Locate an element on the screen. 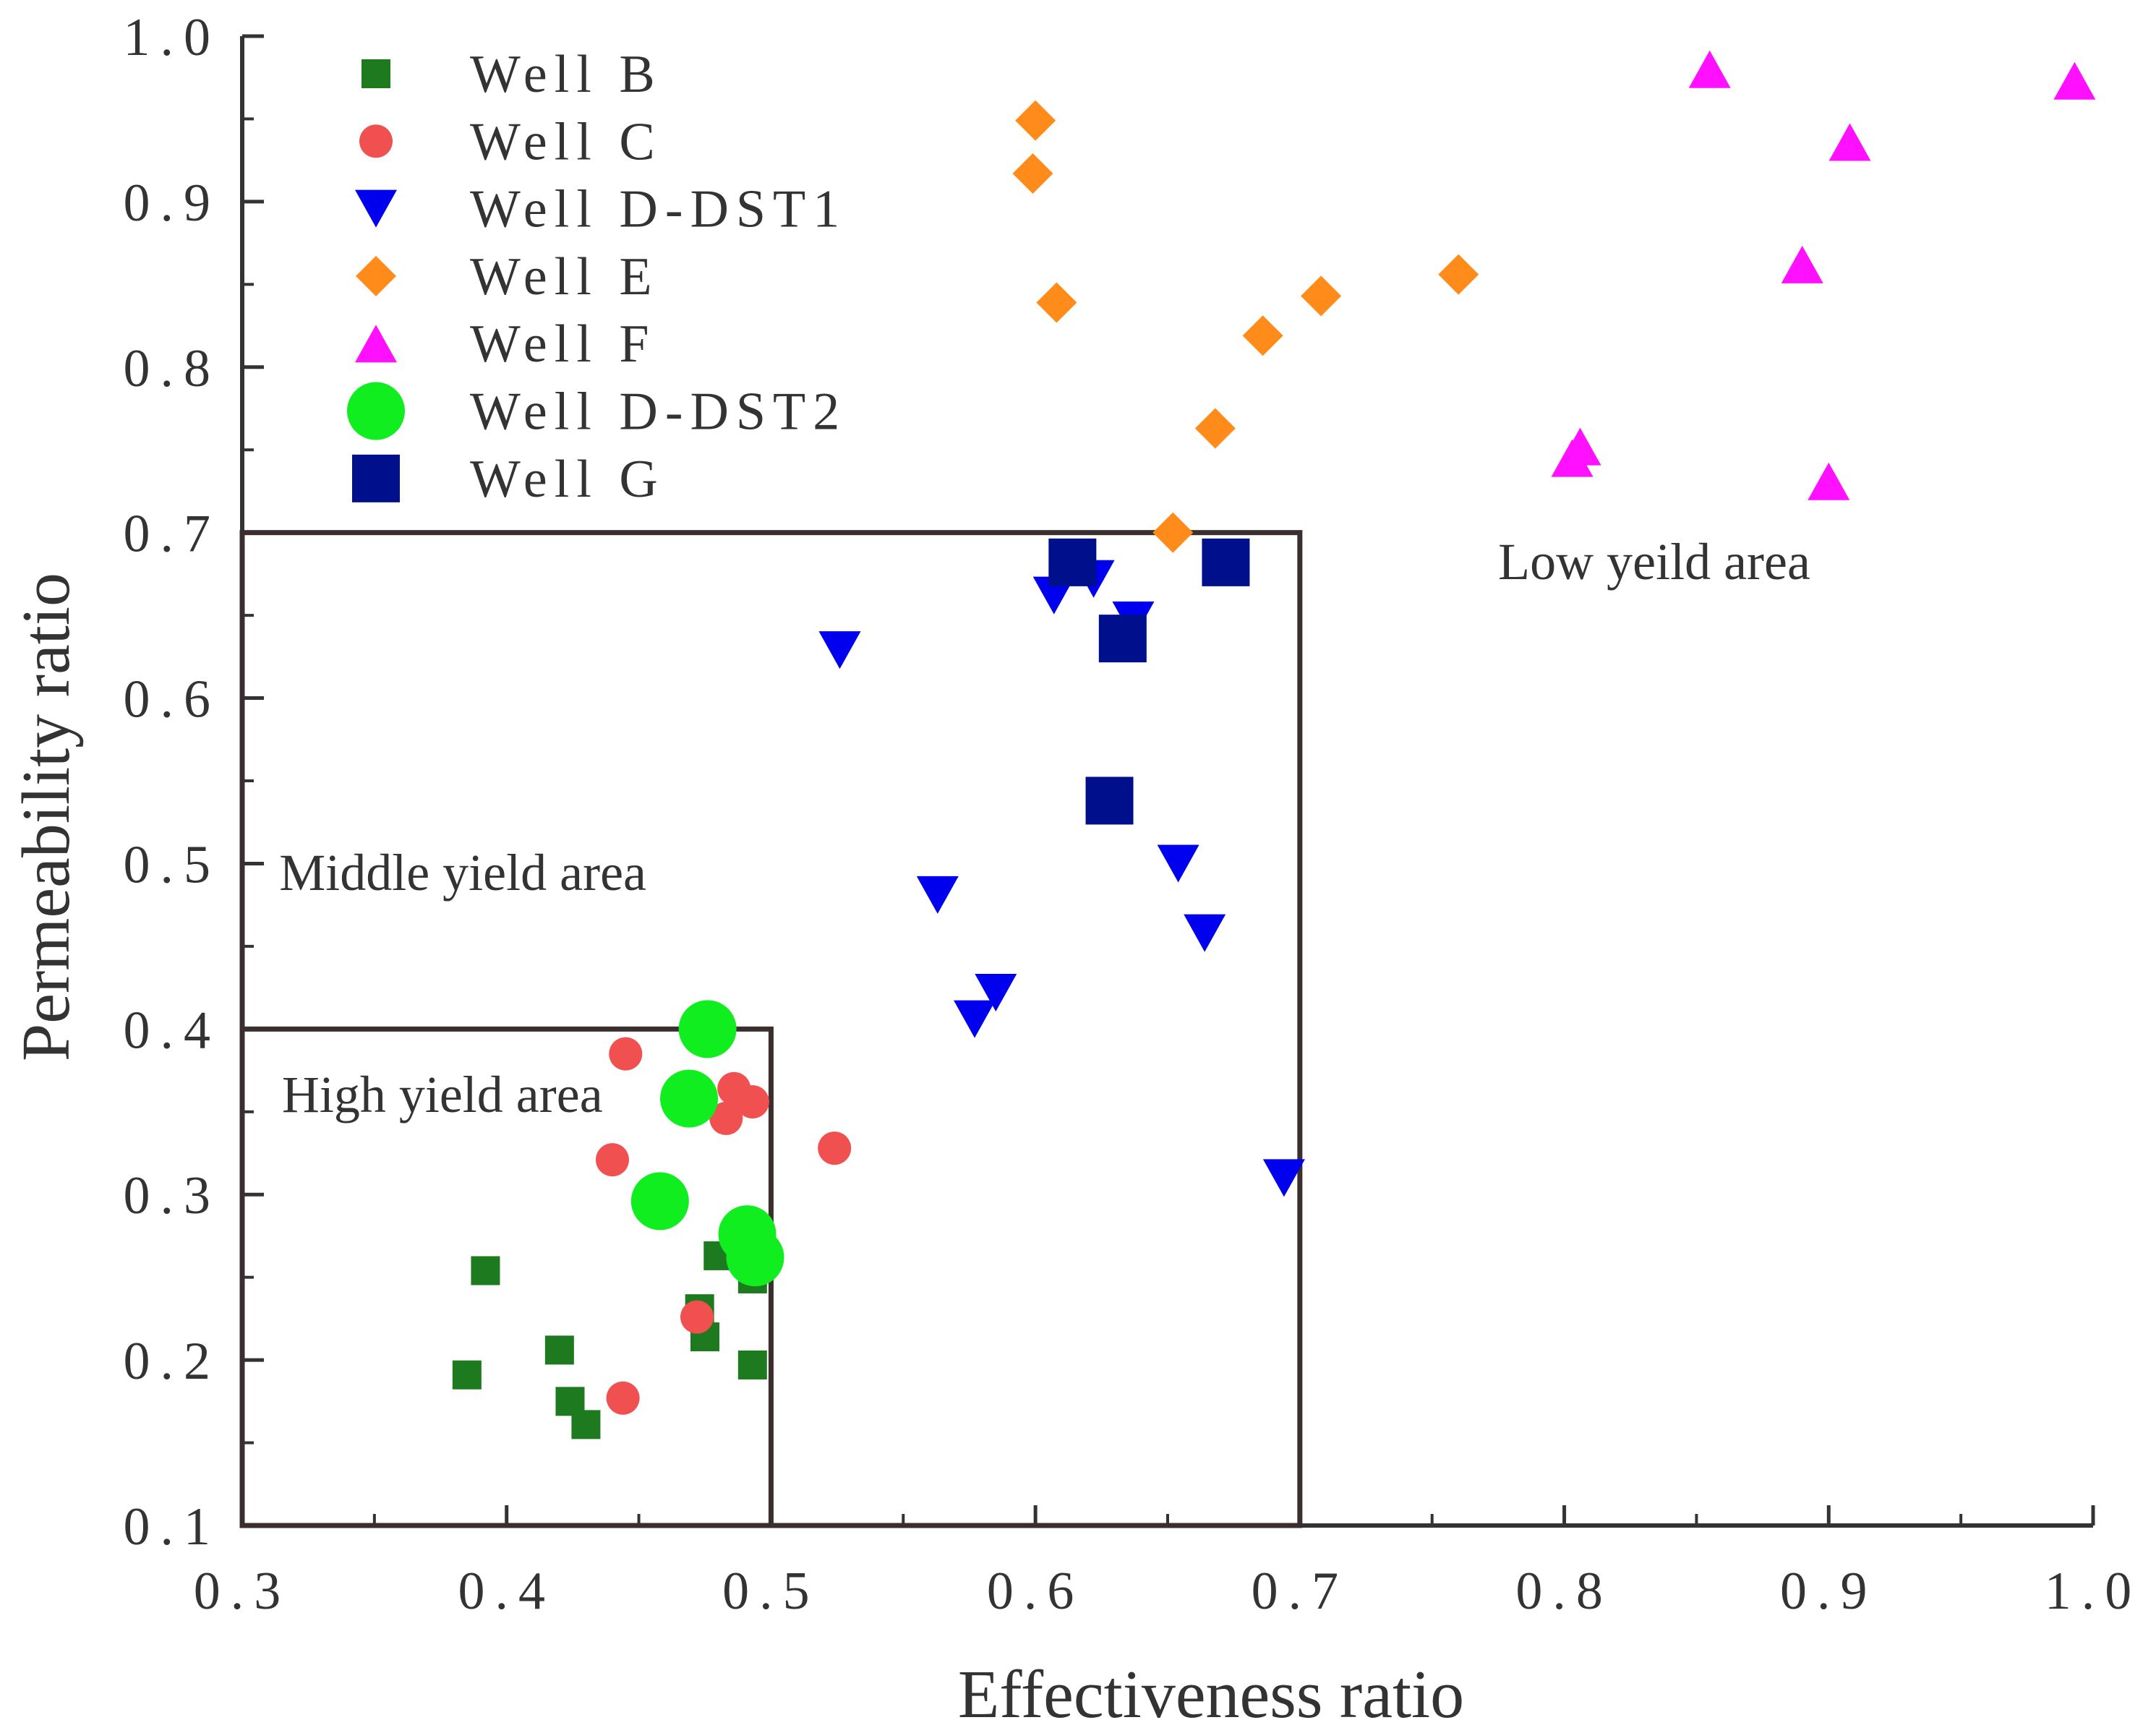  legend-marker-well-g is located at coordinates (376, 478).